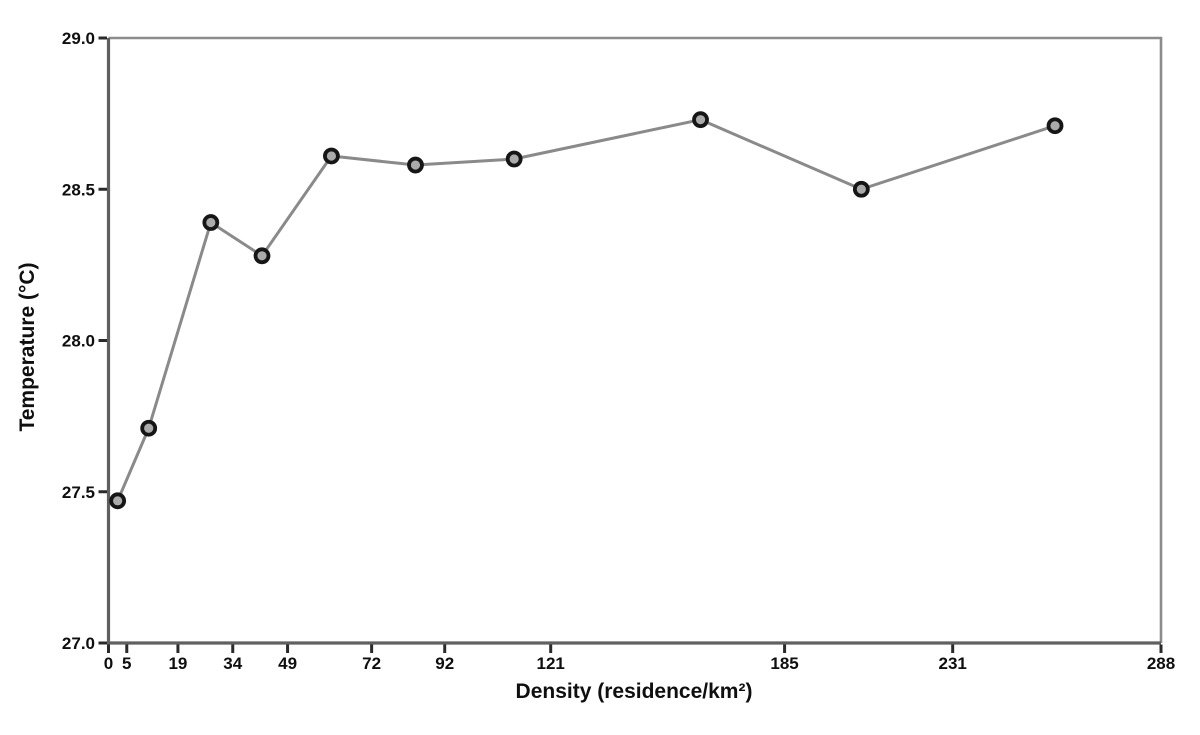 This screenshot has height=735, width=1200. Describe the element at coordinates (177, 663) in the screenshot. I see `x-tick-label: 19` at that location.